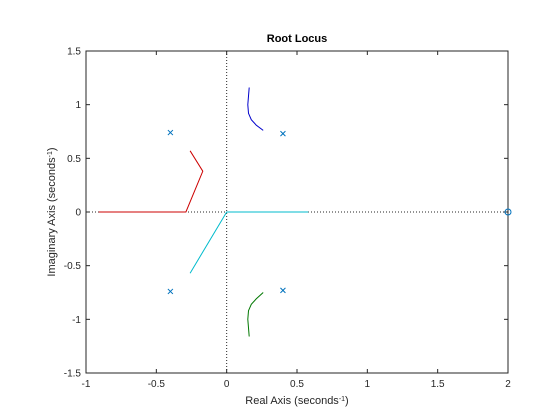 The height and width of the screenshot is (420, 560). What do you see at coordinates (74, 52) in the screenshot?
I see `y-tick-label: 1.5` at bounding box center [74, 52].